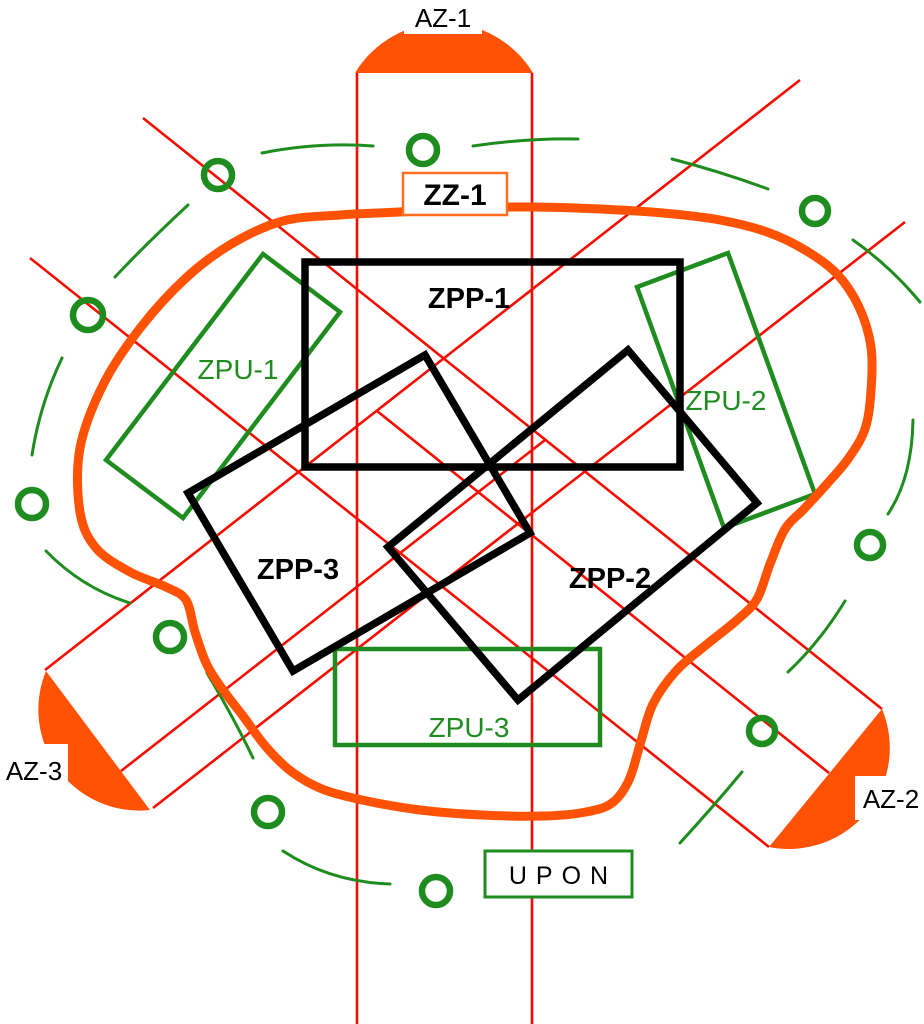 The width and height of the screenshot is (924, 1024). I want to click on zone-zpp2-label: ZPP-2, so click(610, 579).